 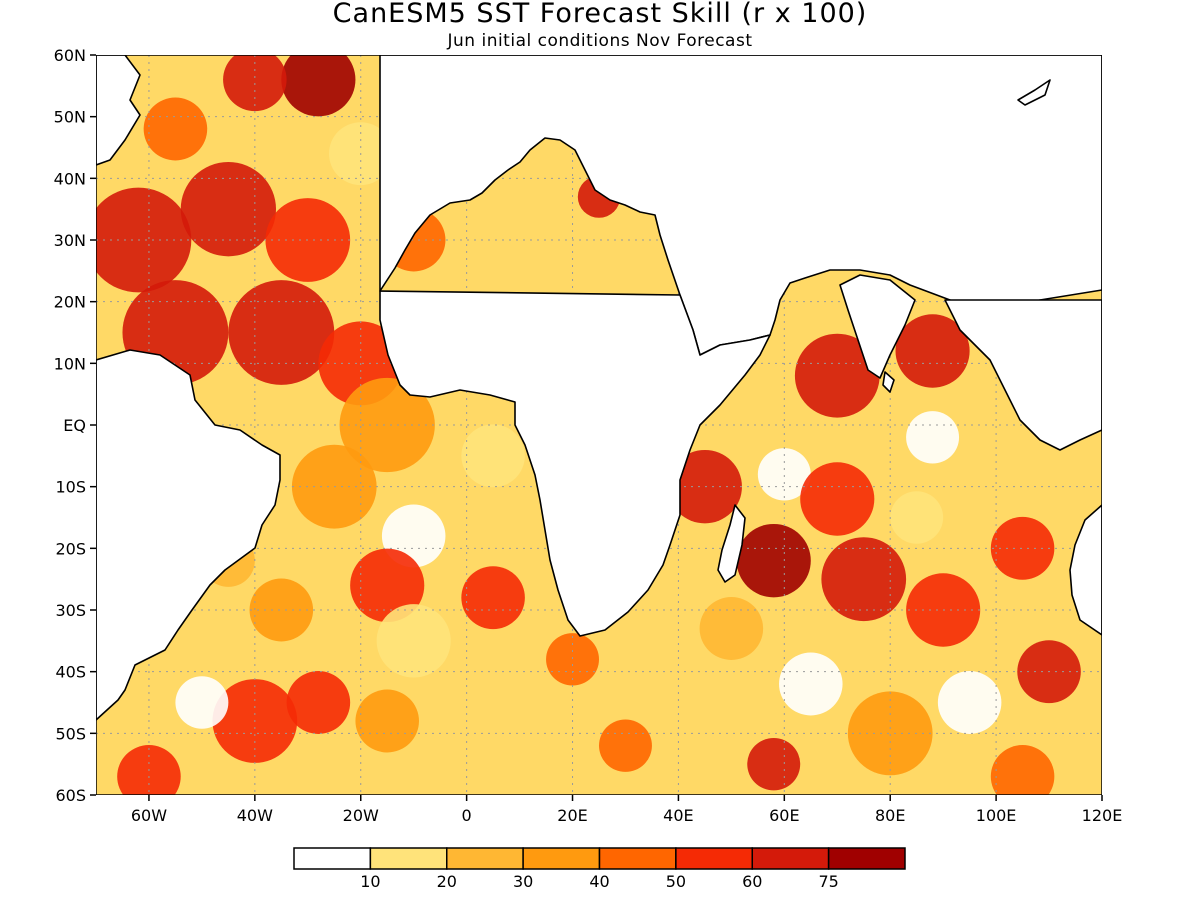 I want to click on lat-tick-label: 20N, so click(x=70, y=302).